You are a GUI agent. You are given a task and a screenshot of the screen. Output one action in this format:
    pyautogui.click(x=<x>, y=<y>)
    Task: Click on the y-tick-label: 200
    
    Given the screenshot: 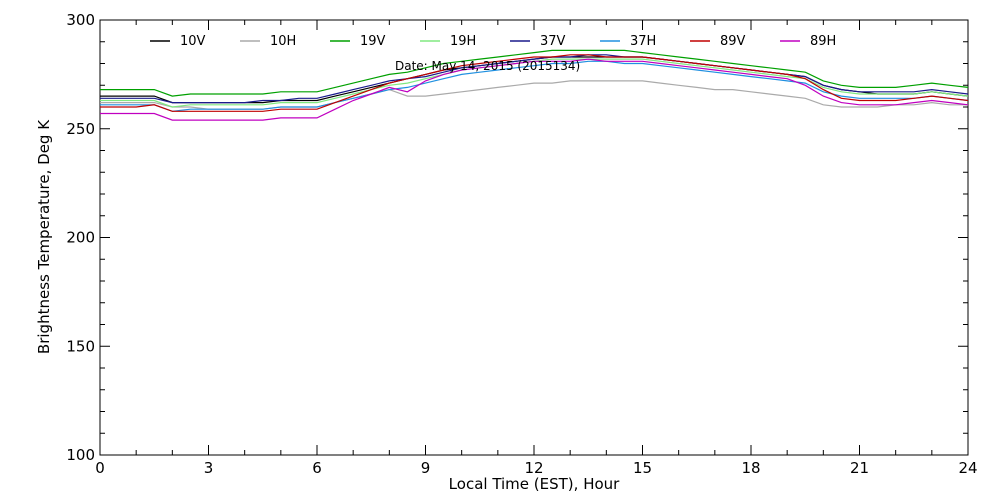 What is the action you would take?
    pyautogui.click(x=80, y=238)
    